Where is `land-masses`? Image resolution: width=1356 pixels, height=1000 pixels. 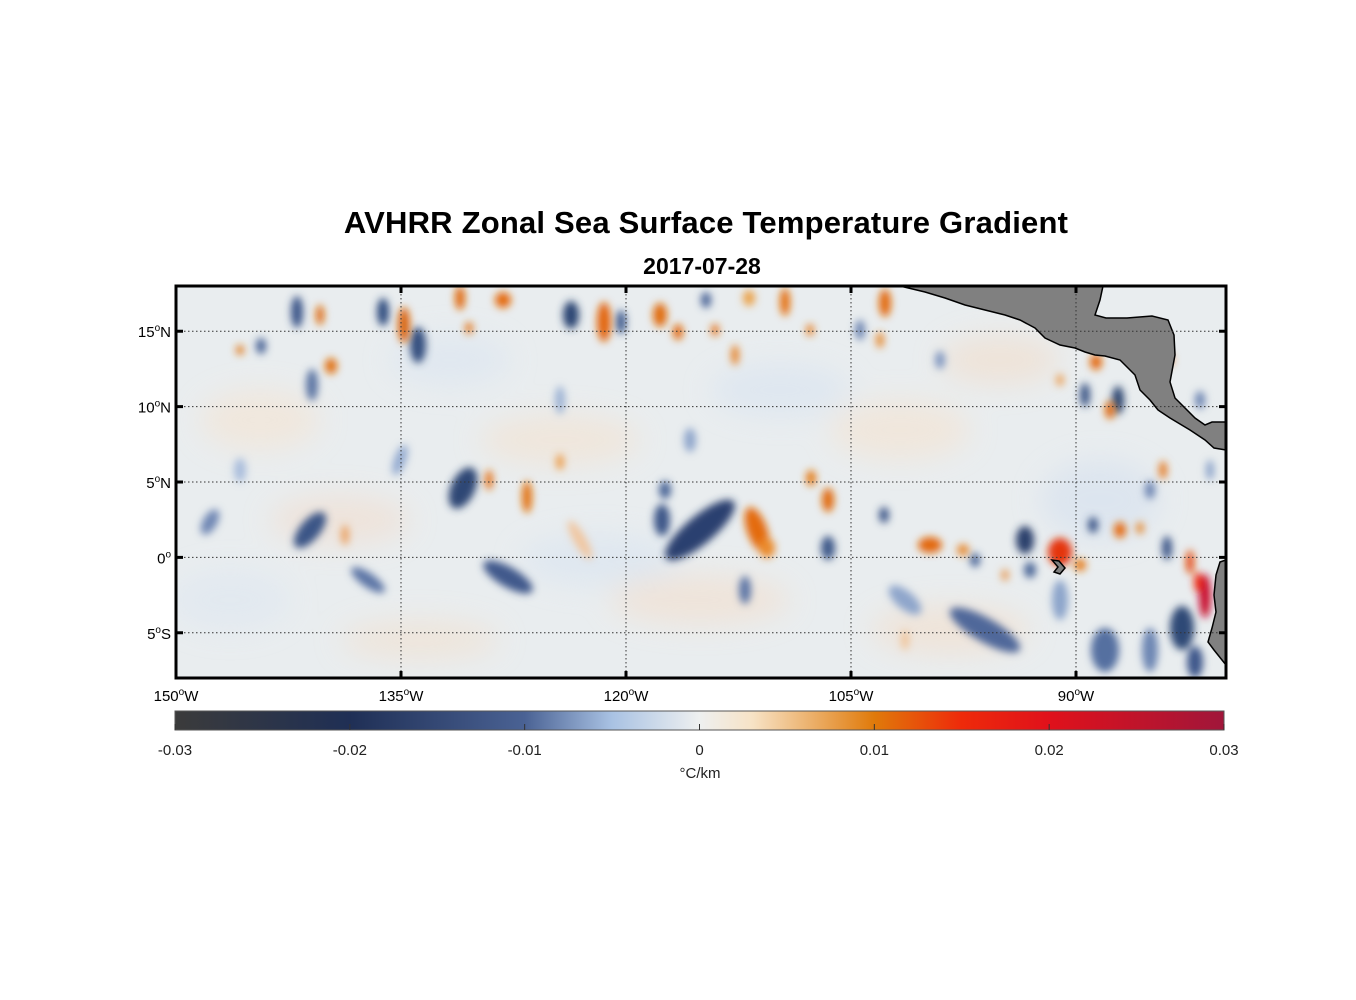
land-masses is located at coordinates (1062, 476).